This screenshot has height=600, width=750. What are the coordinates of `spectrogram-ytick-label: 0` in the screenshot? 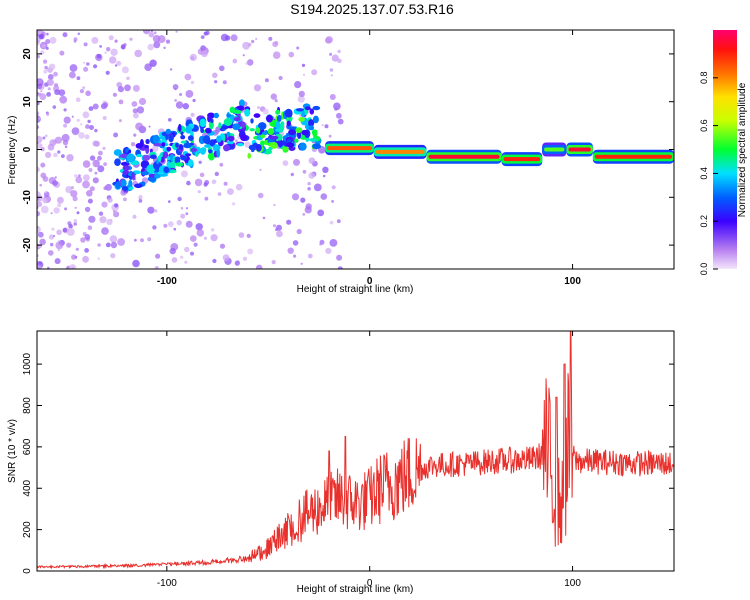 It's located at (27, 149).